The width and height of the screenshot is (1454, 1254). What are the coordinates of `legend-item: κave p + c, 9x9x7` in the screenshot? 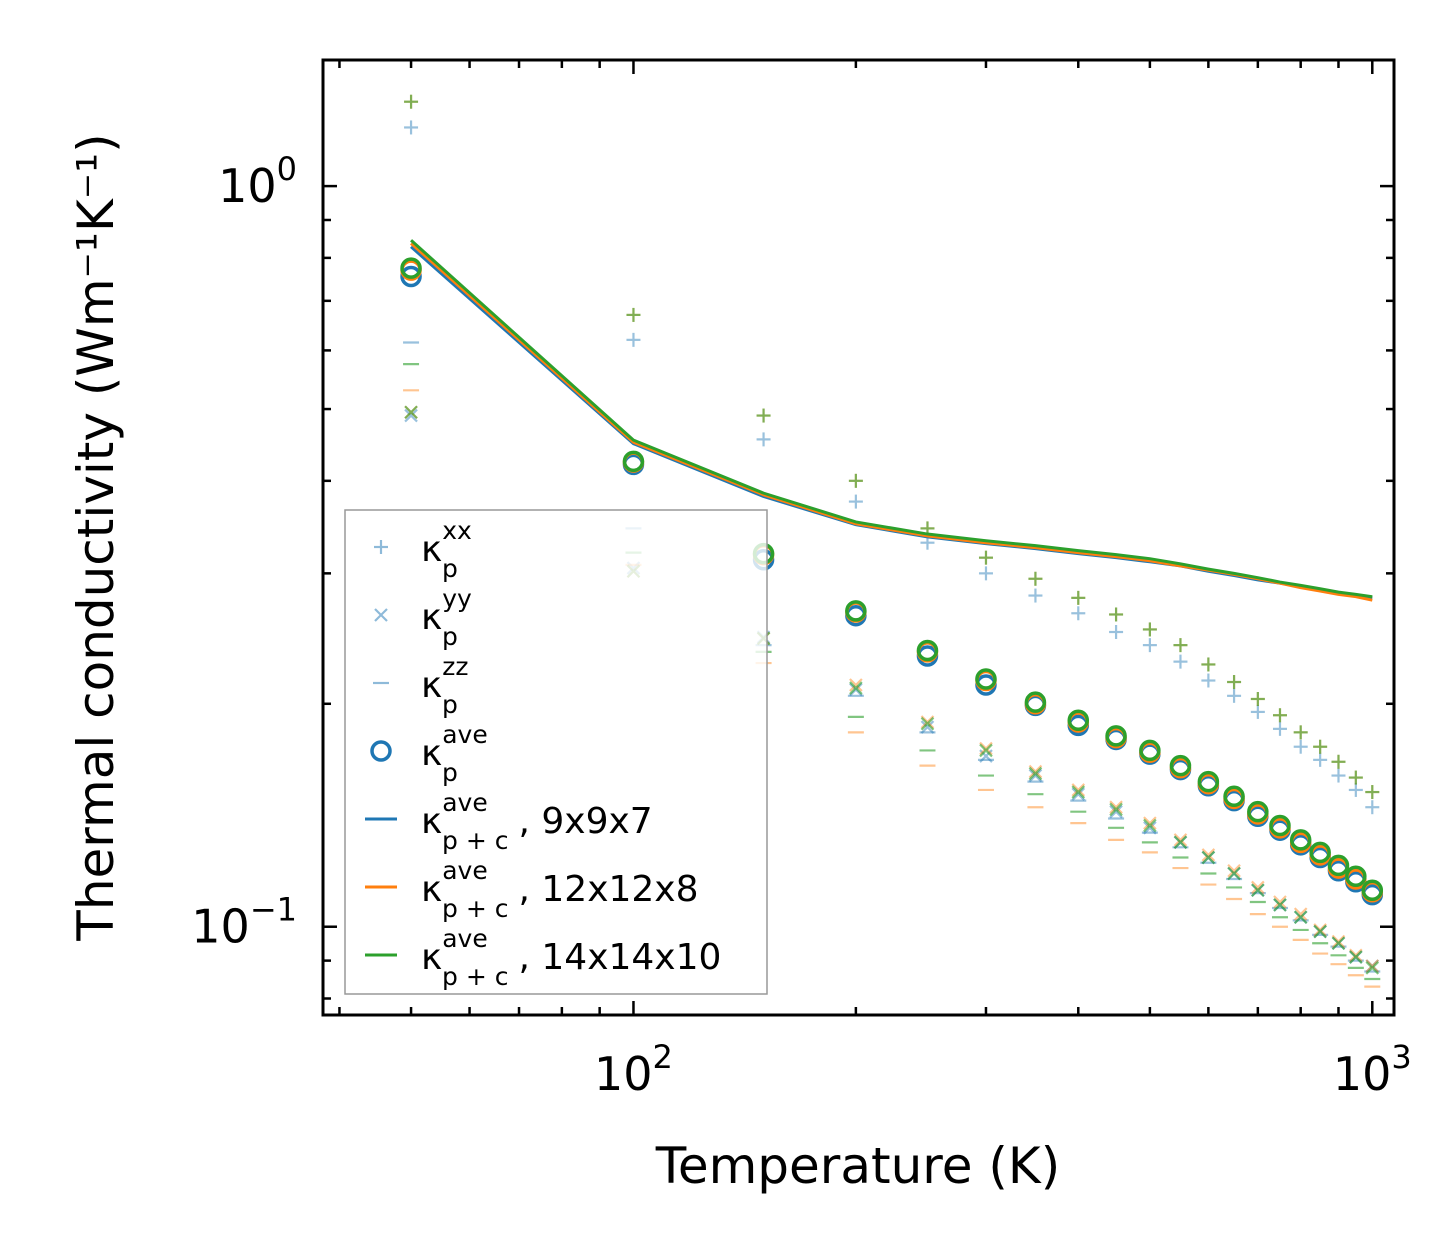 It's located at (509, 821).